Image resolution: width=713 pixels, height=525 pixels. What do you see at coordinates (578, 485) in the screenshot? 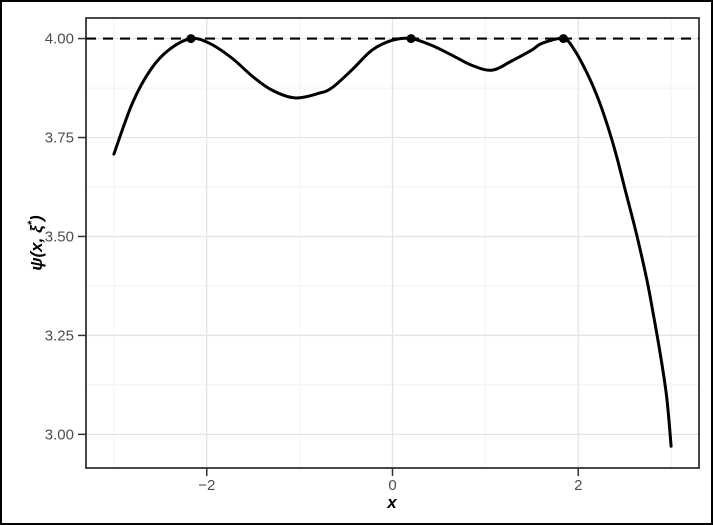
I see `x-tick-label: 2` at bounding box center [578, 485].